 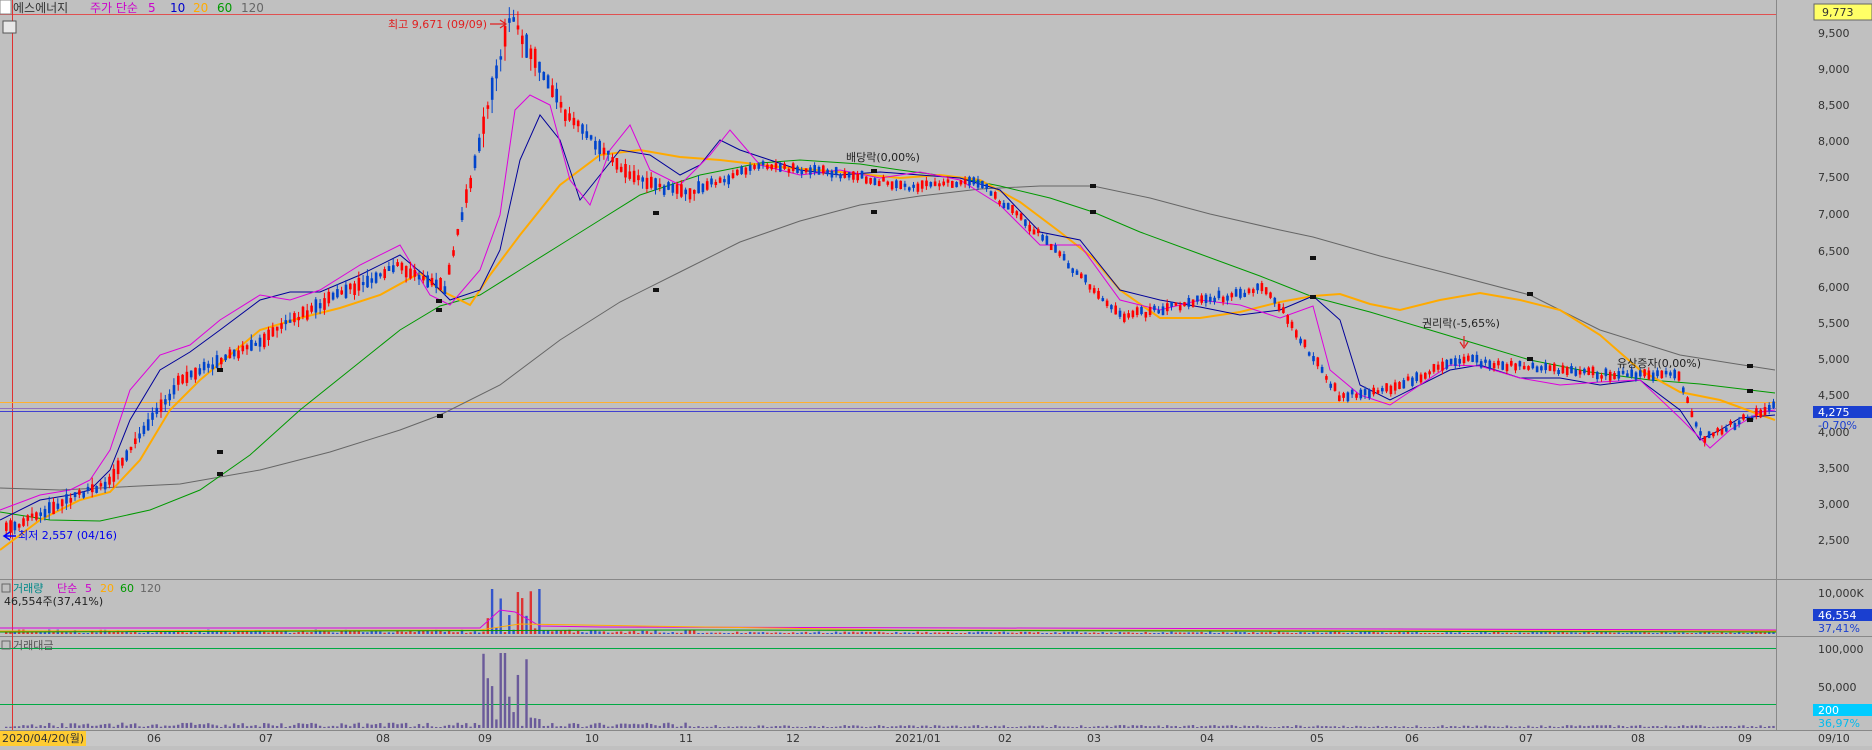 I want to click on grid-icon, so click(x=9, y=27).